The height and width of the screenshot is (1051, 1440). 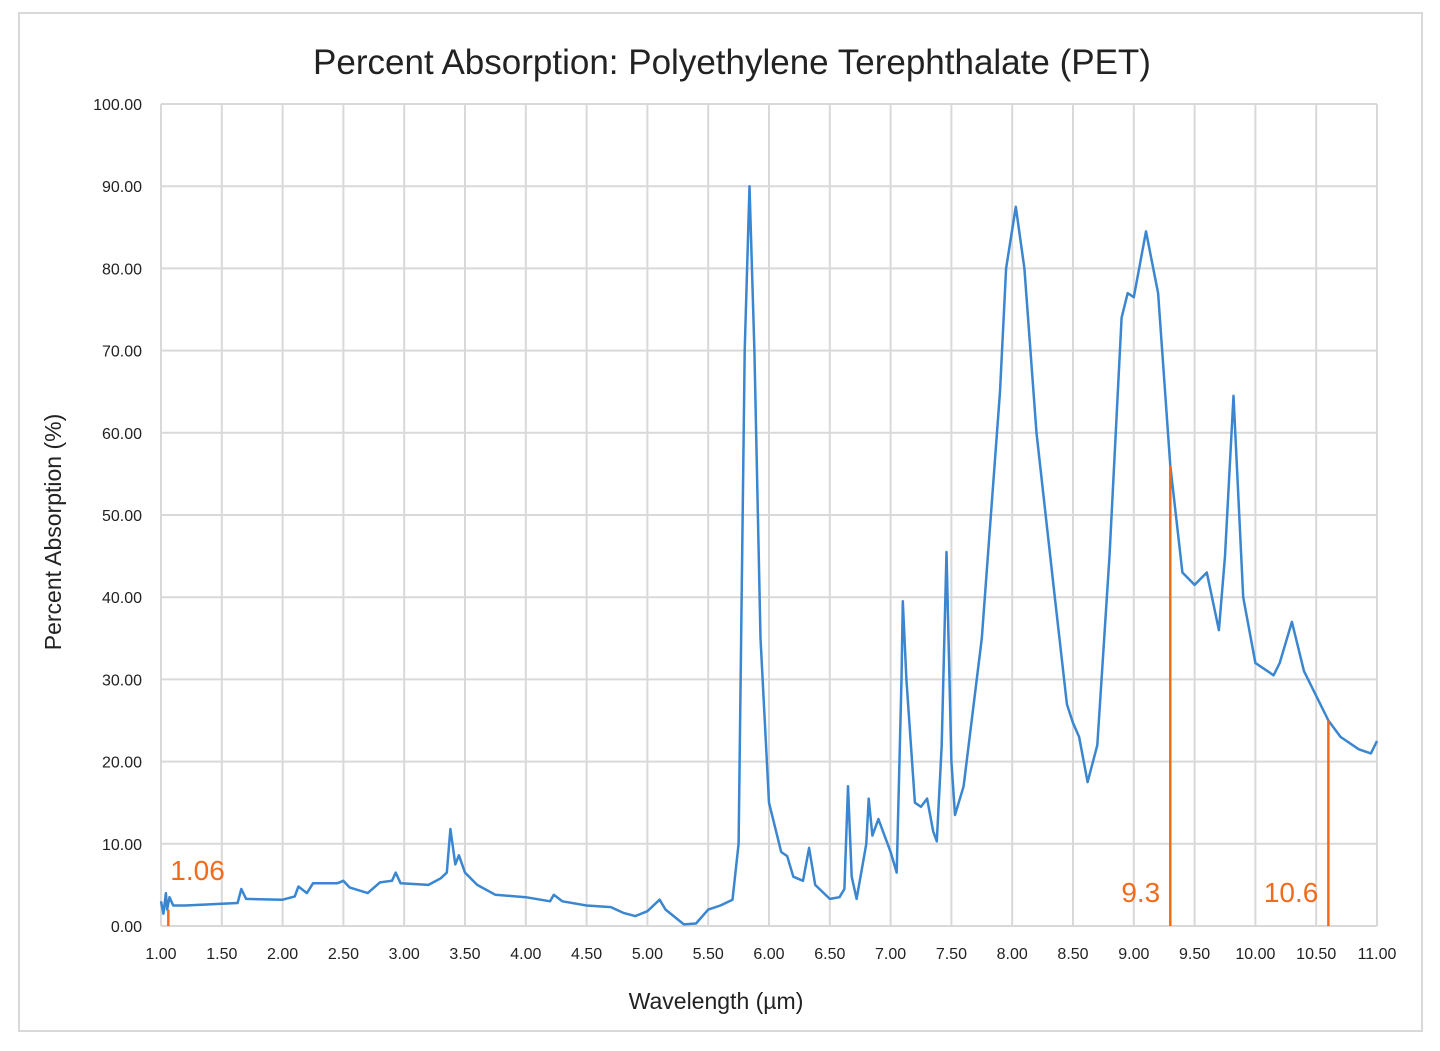 What do you see at coordinates (951, 954) in the screenshot?
I see `x-tick-label: 7.50` at bounding box center [951, 954].